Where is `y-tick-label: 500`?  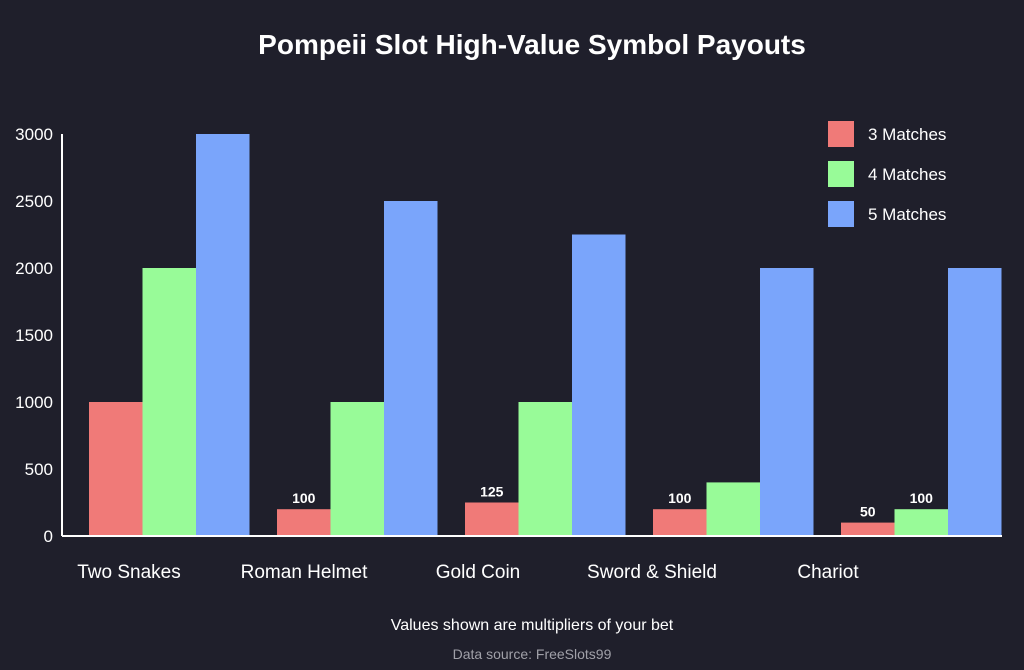
y-tick-label: 500 is located at coordinates (39, 469).